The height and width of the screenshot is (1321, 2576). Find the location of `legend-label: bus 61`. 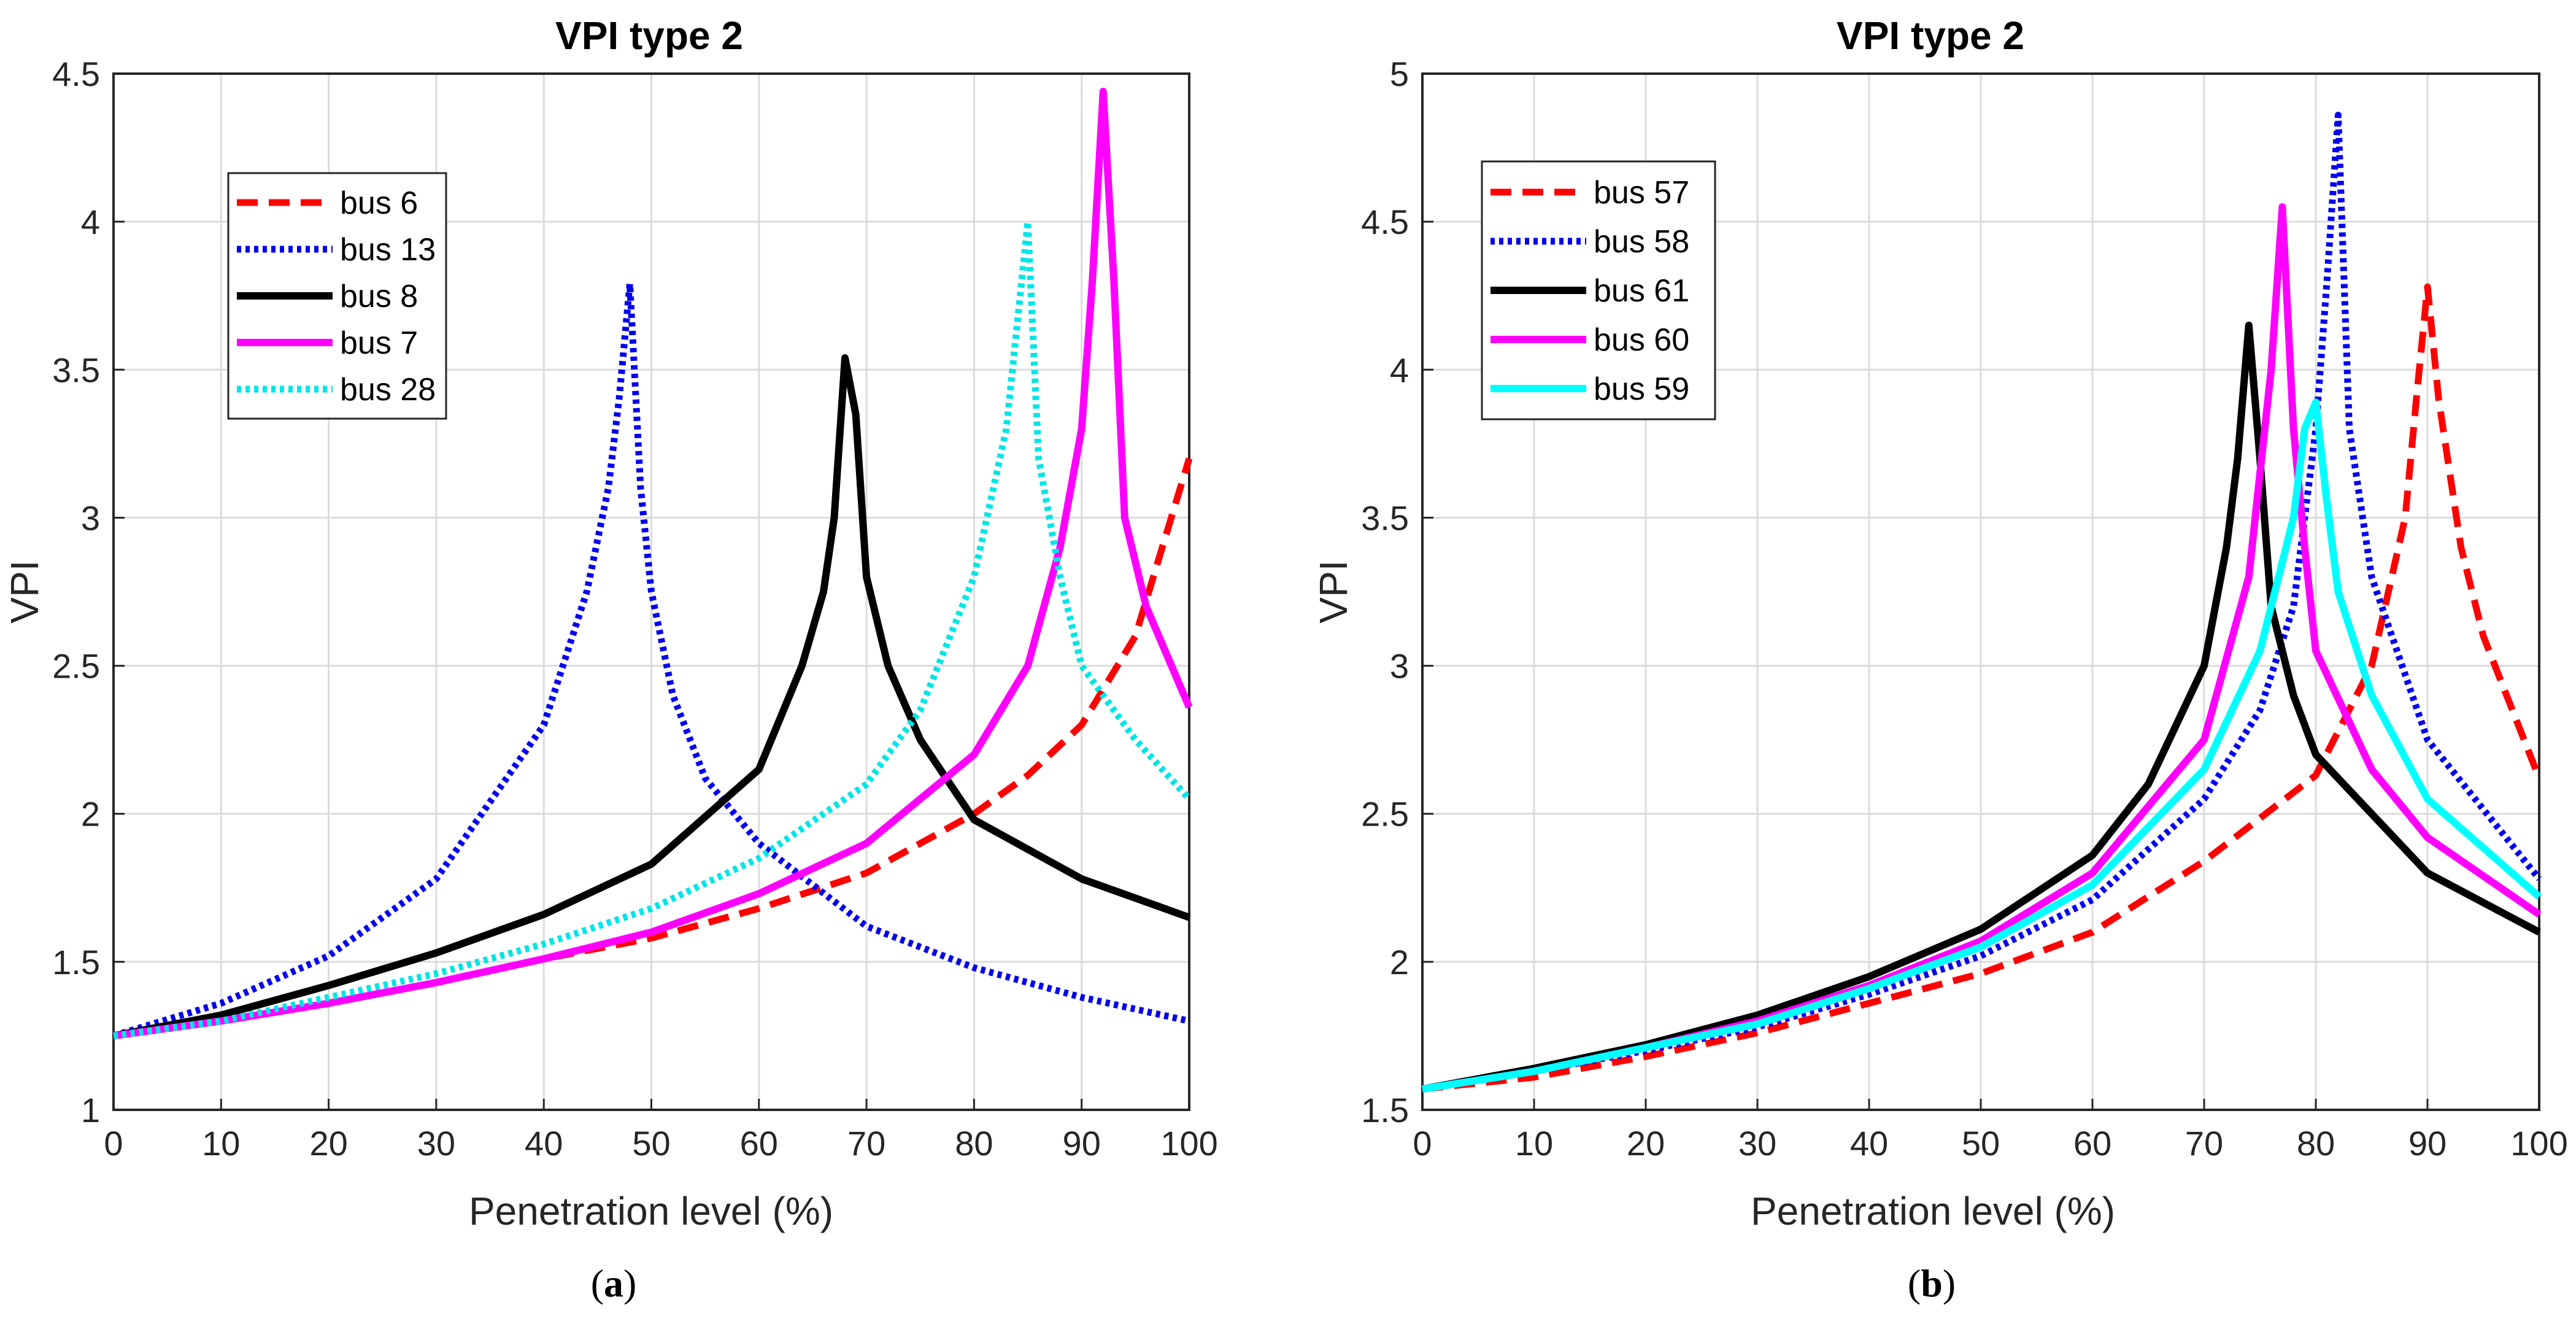

legend-label: bus 61 is located at coordinates (1641, 291).